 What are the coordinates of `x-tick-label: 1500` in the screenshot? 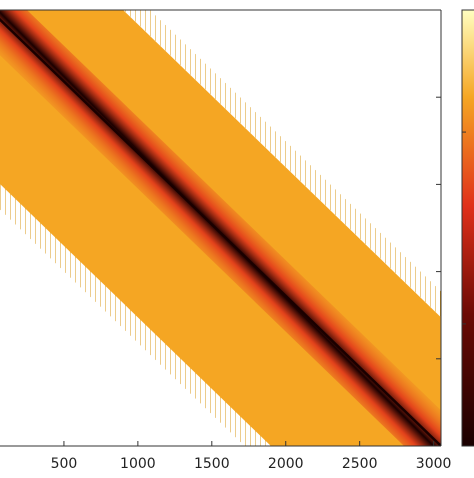 It's located at (212, 464).